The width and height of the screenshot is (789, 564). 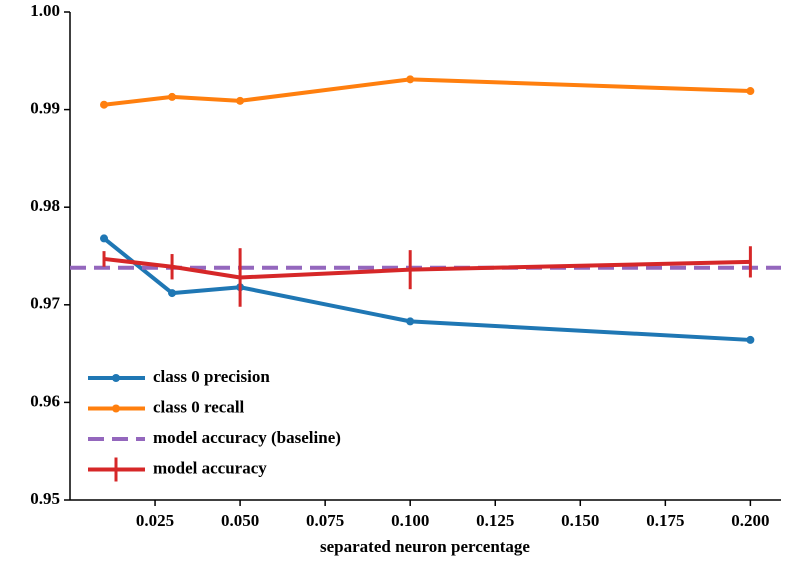 What do you see at coordinates (247, 437) in the screenshot?
I see `legend-label: model accuracy (baseline)` at bounding box center [247, 437].